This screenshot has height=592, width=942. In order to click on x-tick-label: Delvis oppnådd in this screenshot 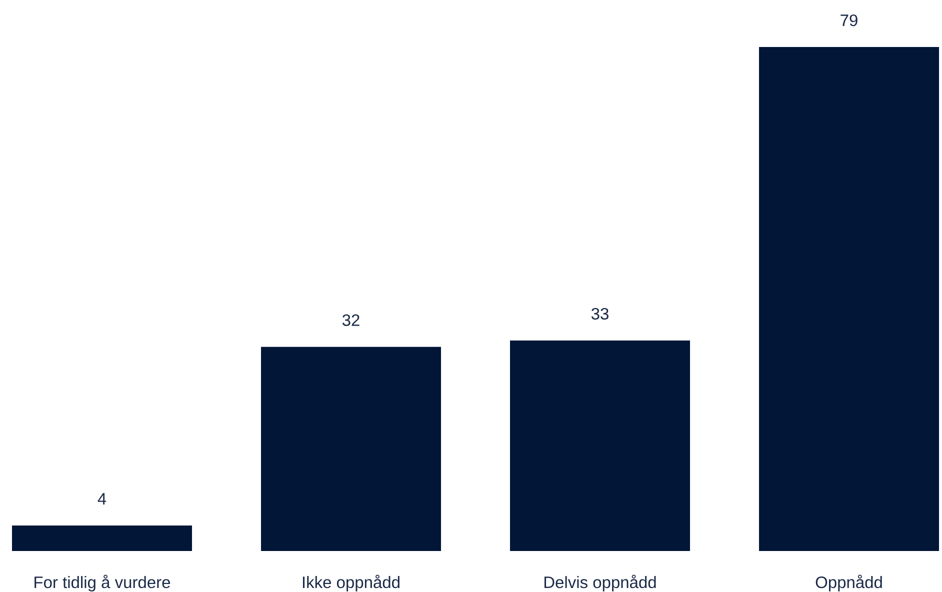, I will do `click(600, 583)`.